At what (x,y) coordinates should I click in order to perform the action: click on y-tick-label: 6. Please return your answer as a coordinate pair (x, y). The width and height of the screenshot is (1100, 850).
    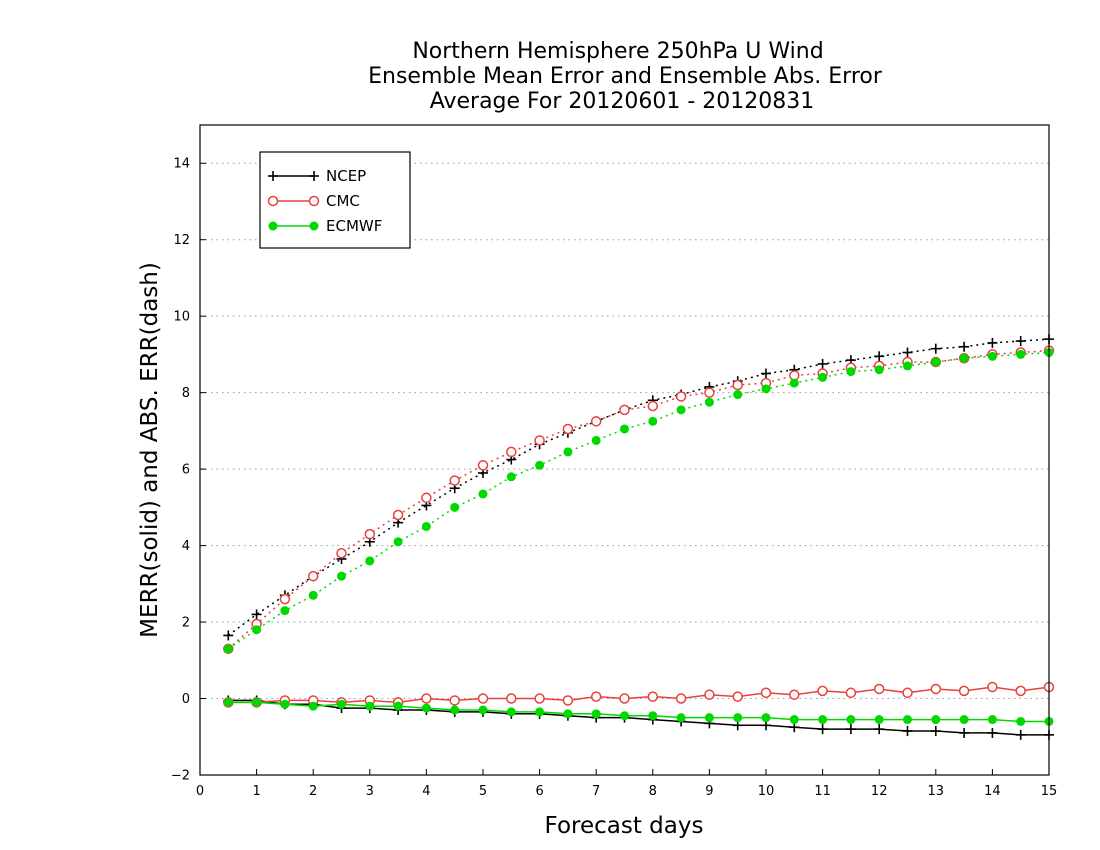
    Looking at the image, I should click on (186, 470).